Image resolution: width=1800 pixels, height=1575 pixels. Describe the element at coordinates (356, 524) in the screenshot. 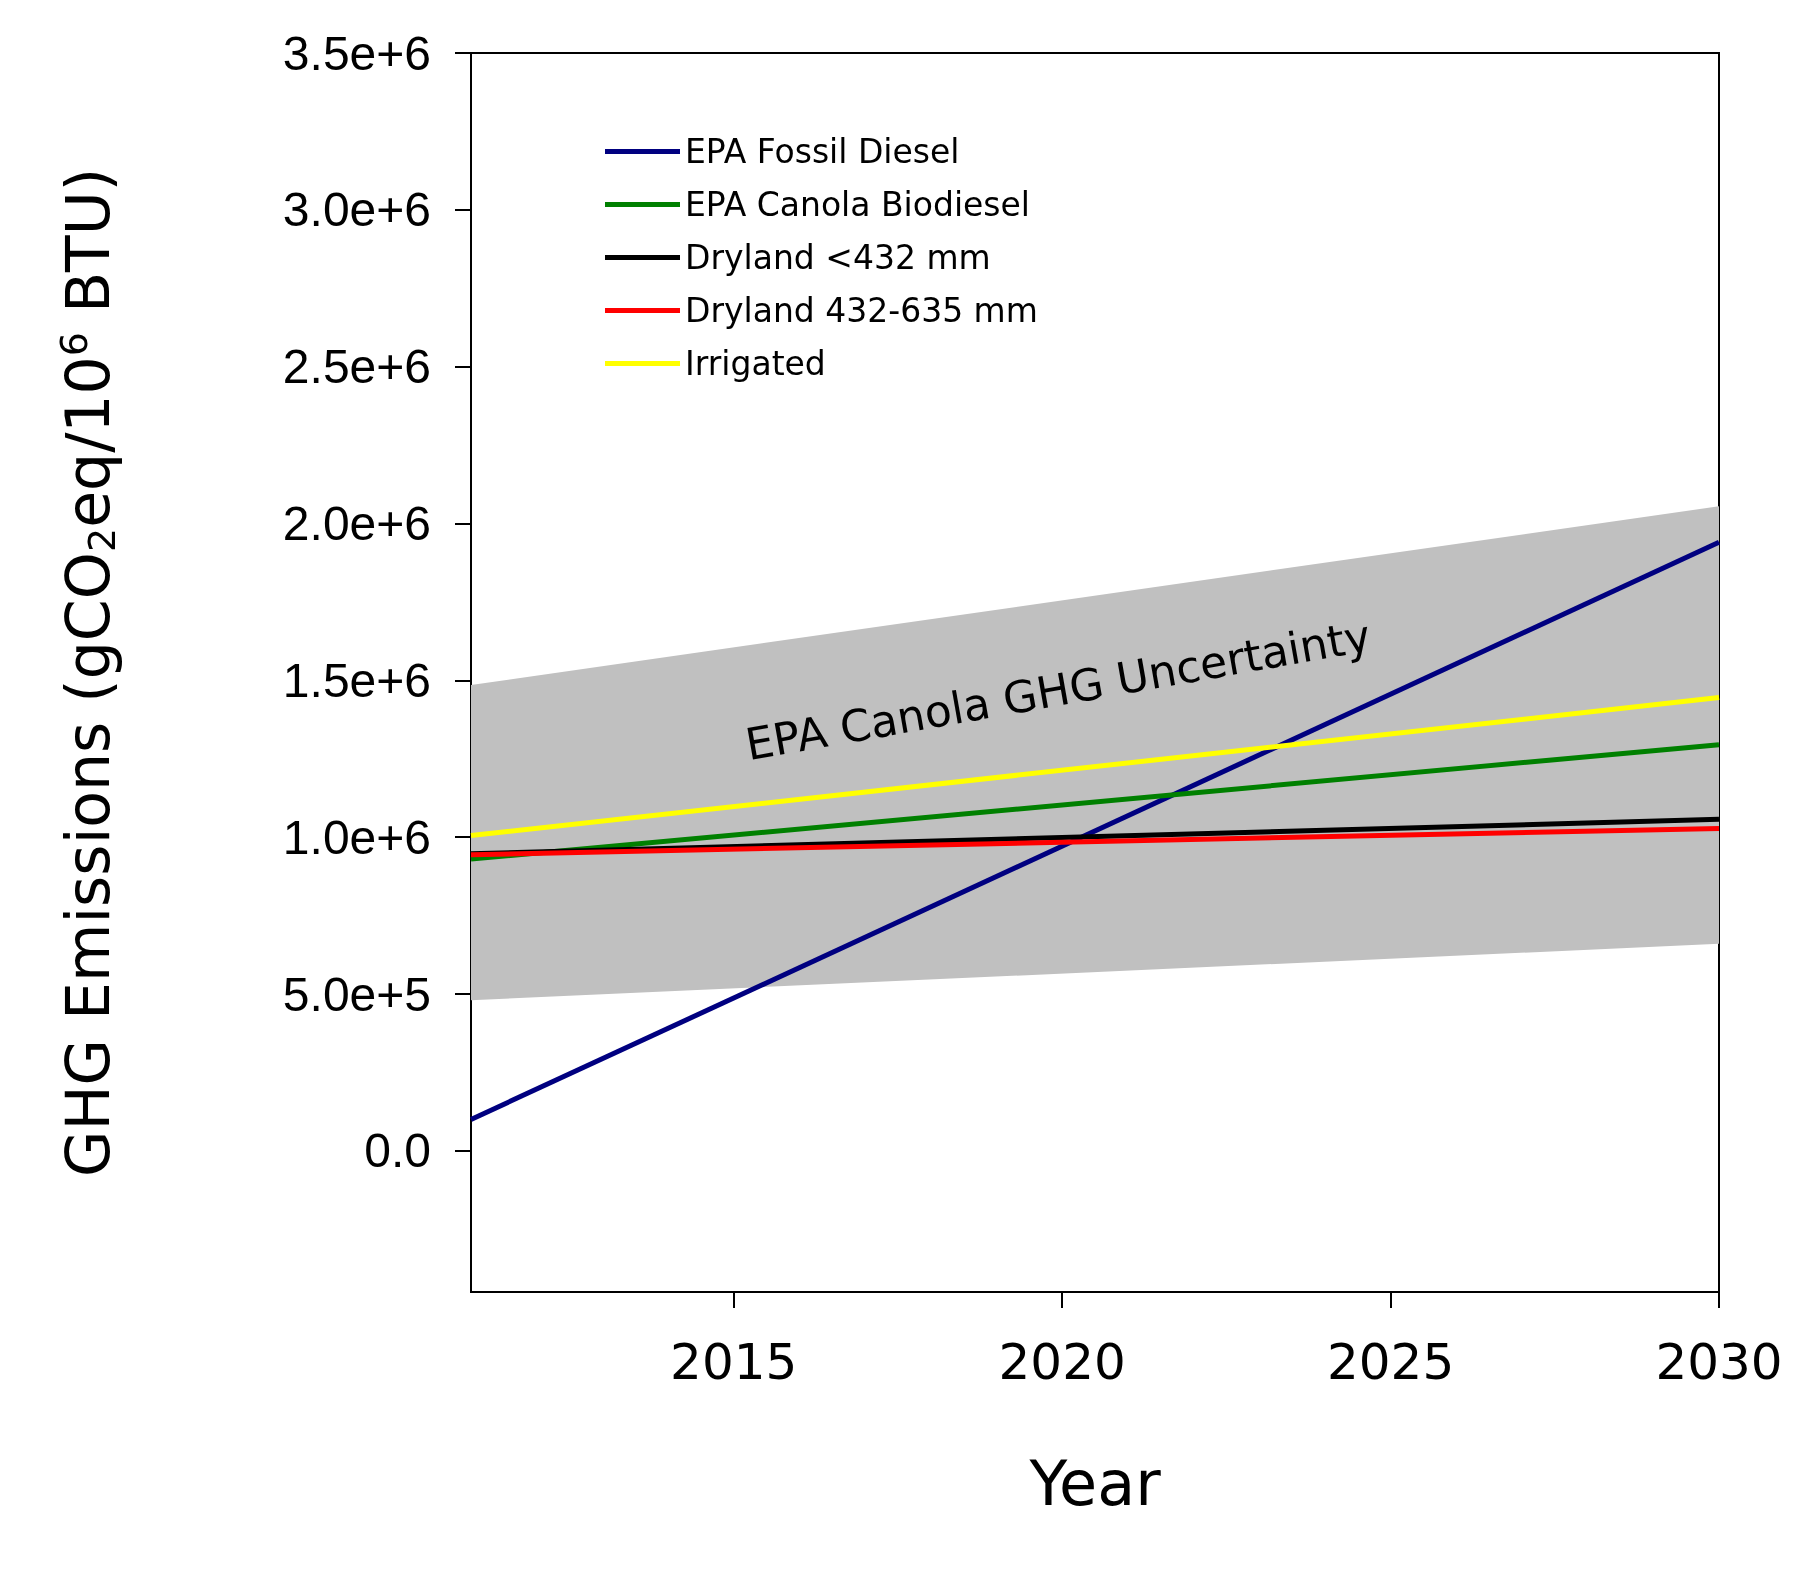

I see `y-tick-label: 2.0e+6` at that location.